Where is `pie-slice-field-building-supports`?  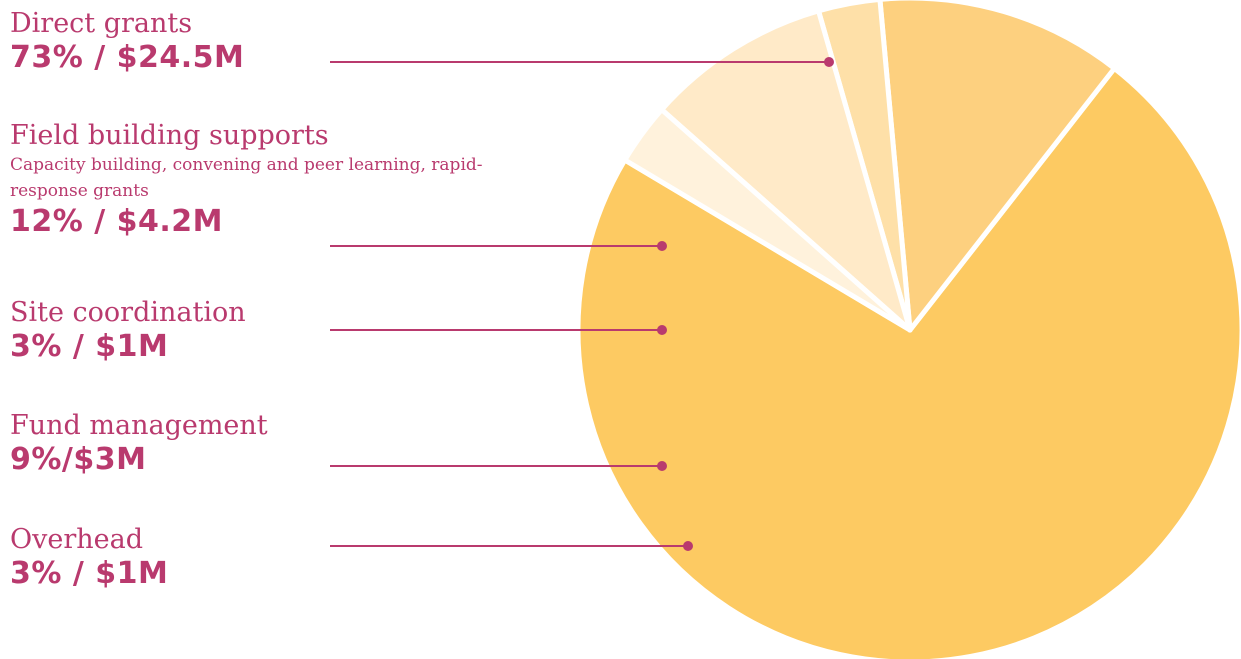
pie-slice-field-building-supports is located at coordinates (997, 166).